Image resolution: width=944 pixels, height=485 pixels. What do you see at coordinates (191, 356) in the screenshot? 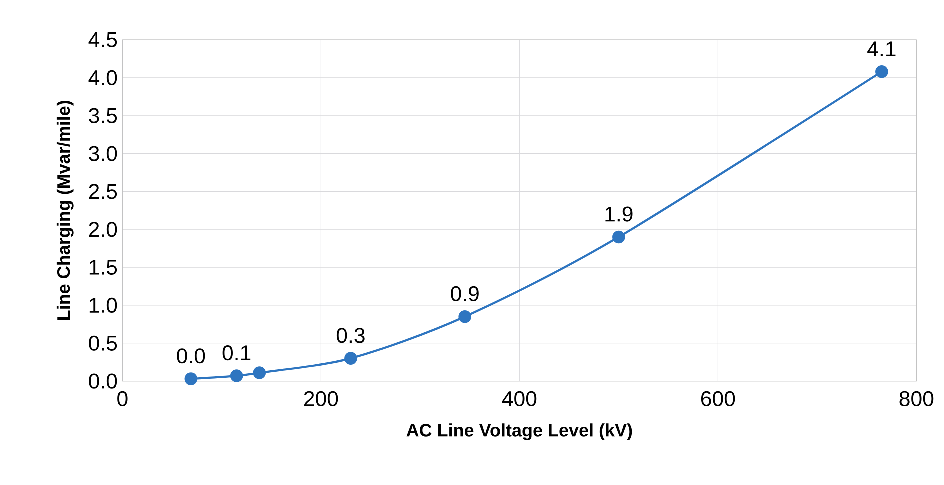
I see `data-label: 0.0` at bounding box center [191, 356].